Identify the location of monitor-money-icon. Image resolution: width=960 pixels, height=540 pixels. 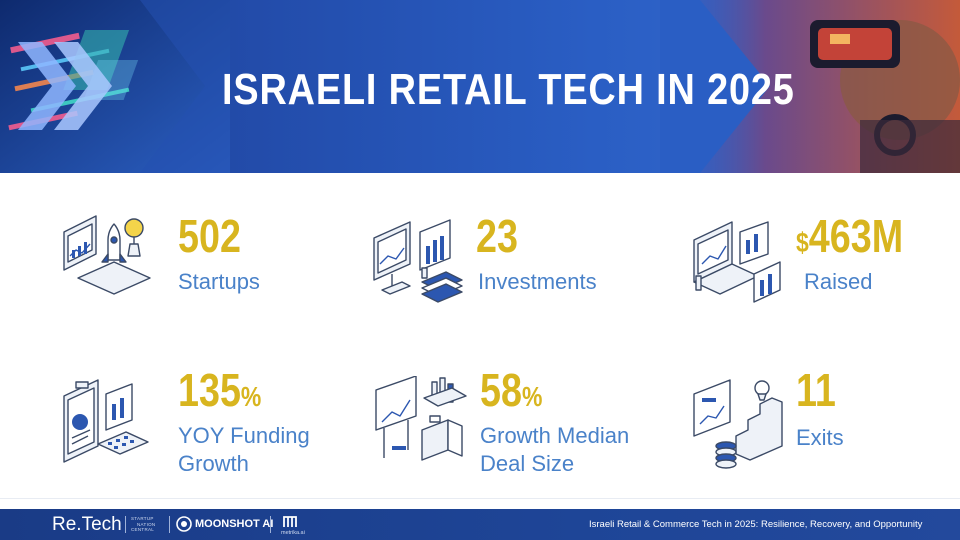
(418, 261).